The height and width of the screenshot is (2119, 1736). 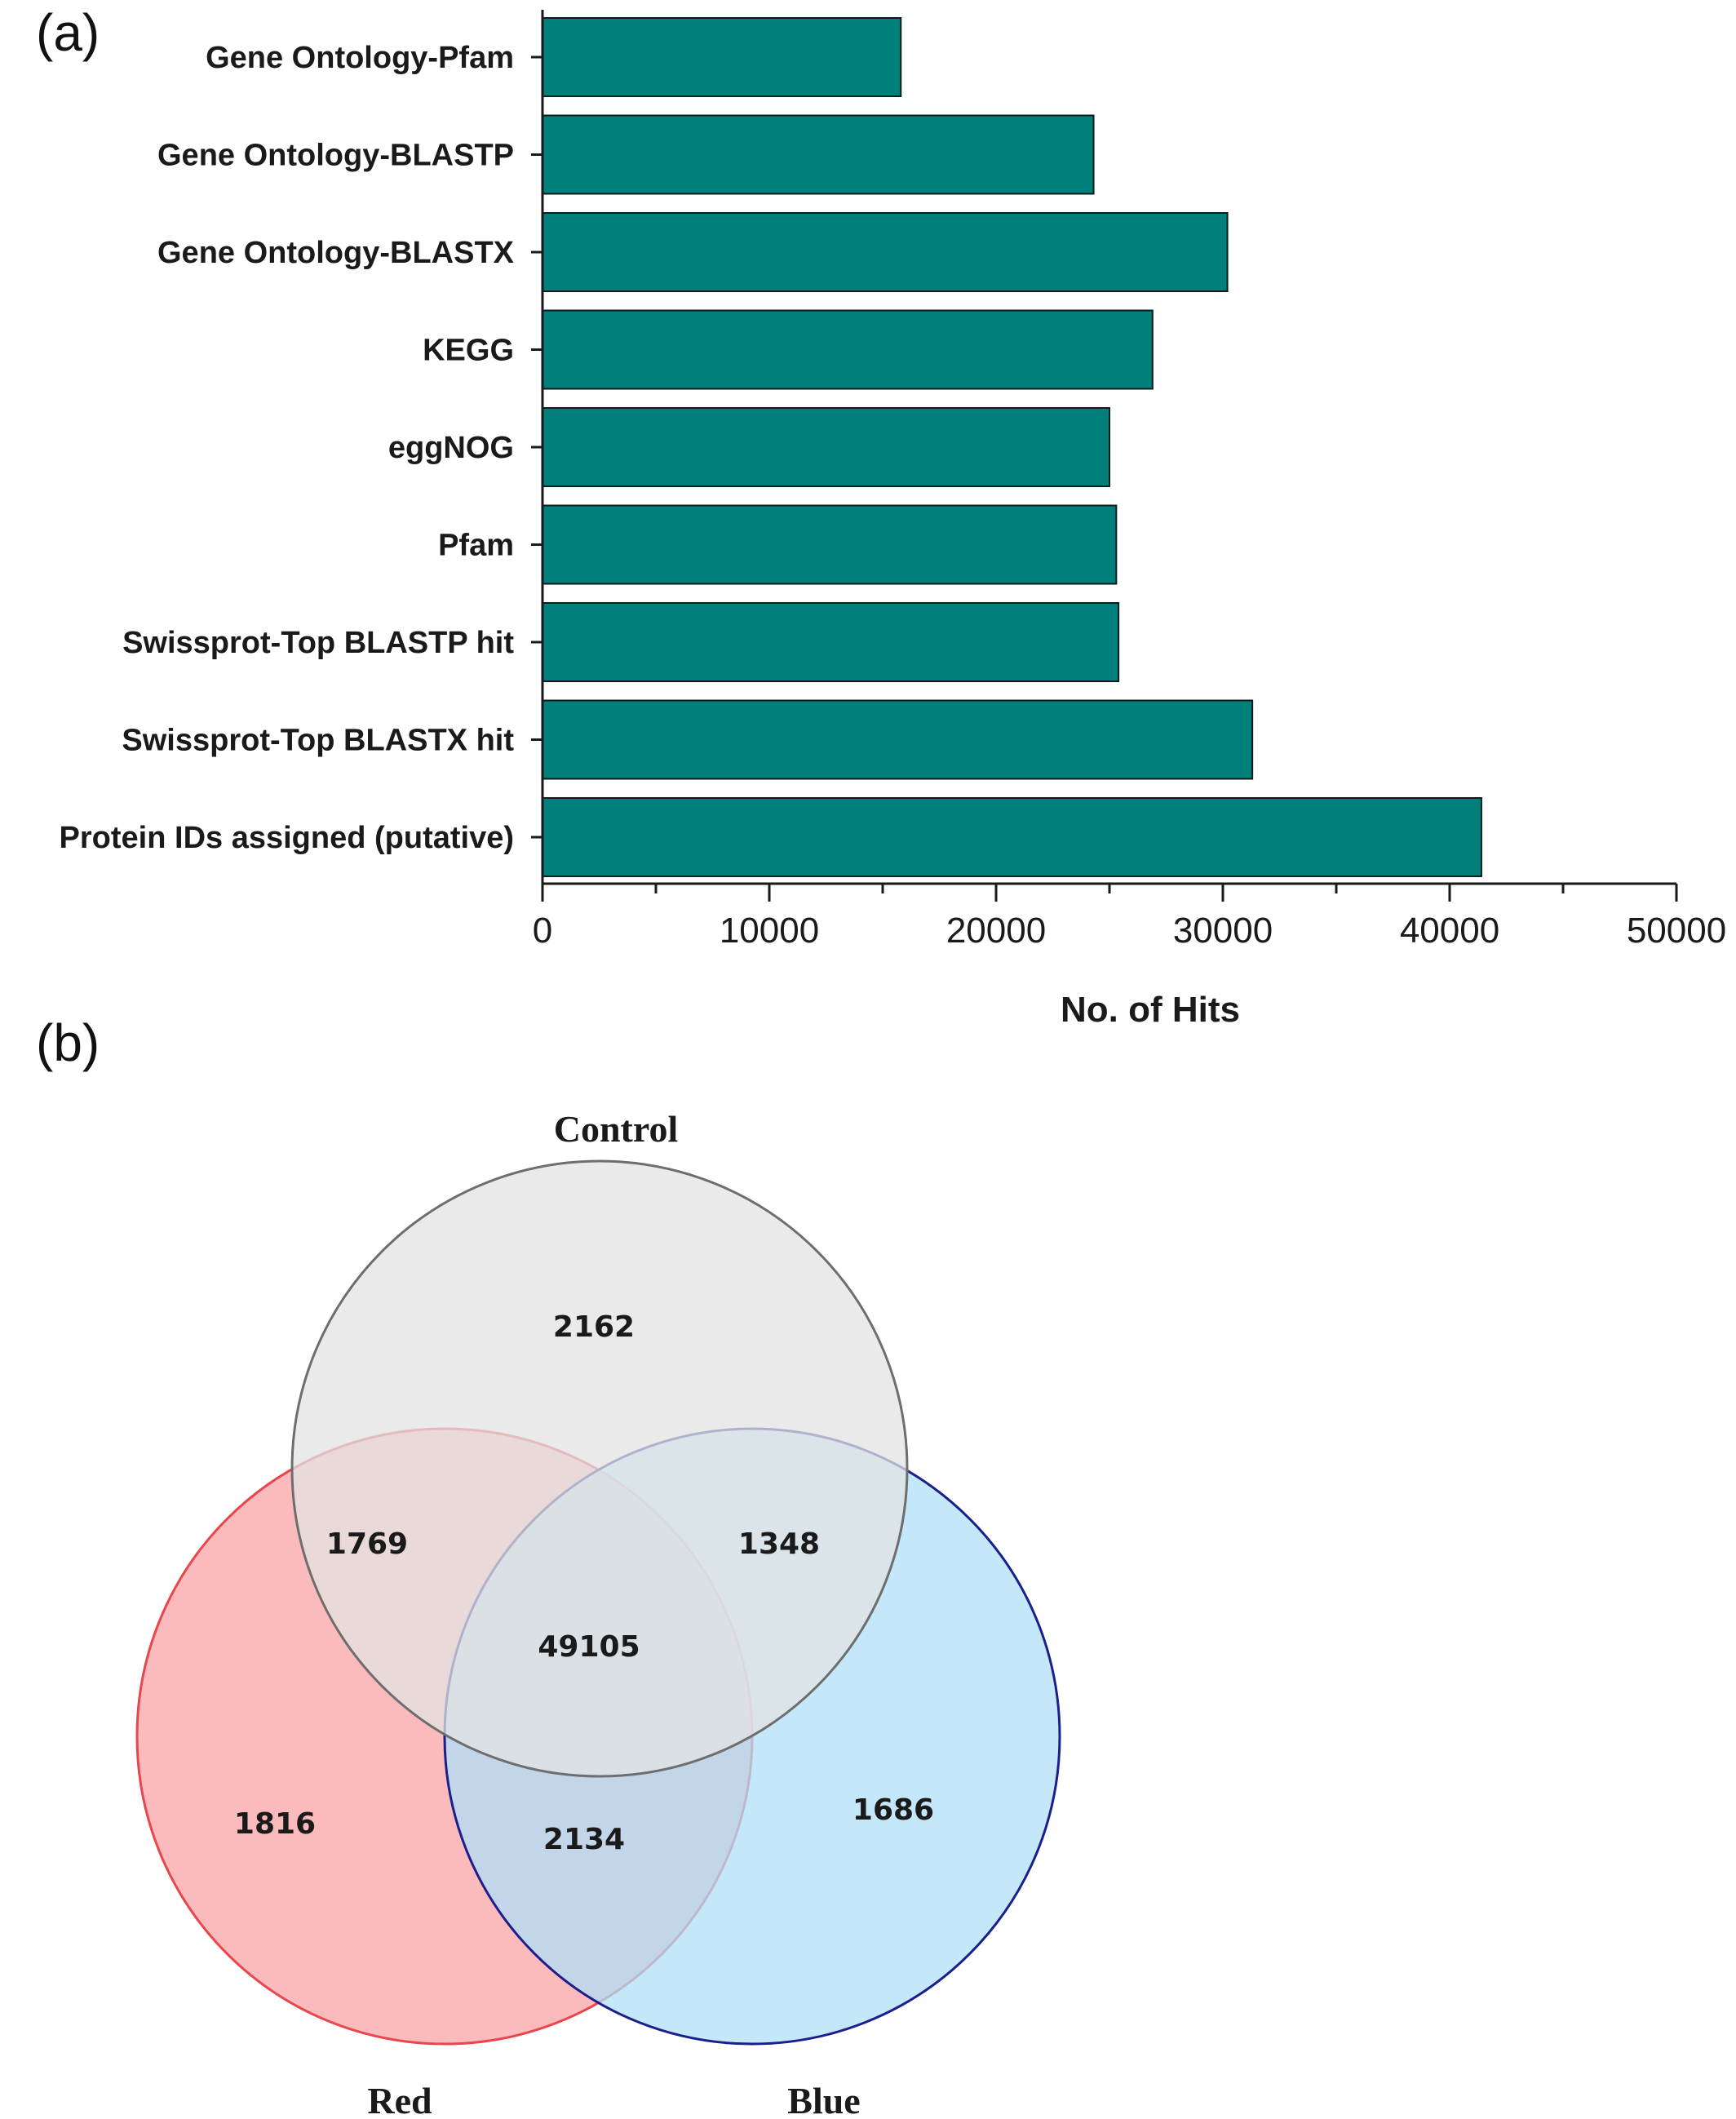 What do you see at coordinates (335, 156) in the screenshot?
I see `category-label: Gene Ontology-BLASTP` at bounding box center [335, 156].